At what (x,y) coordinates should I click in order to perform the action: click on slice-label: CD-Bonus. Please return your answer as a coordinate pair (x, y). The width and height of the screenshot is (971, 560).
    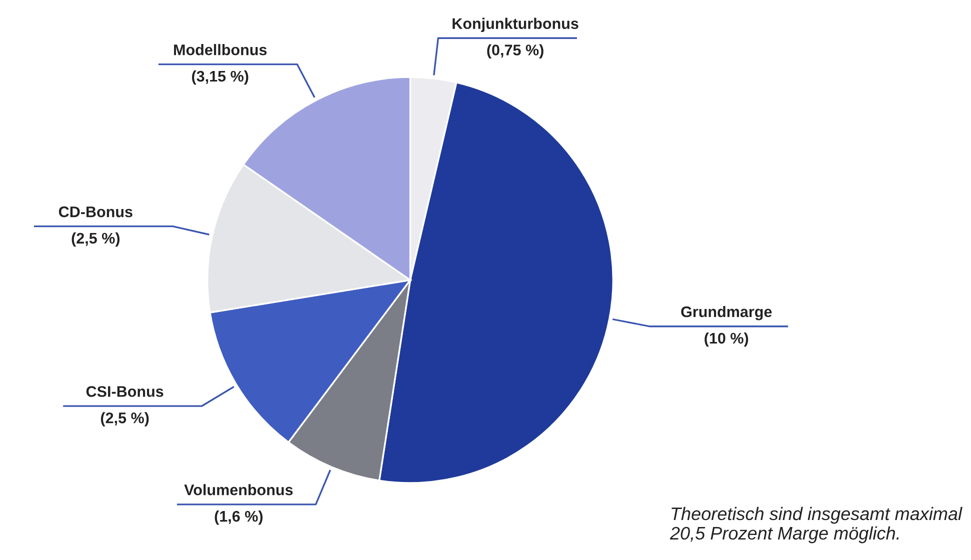
    Looking at the image, I should click on (95, 212).